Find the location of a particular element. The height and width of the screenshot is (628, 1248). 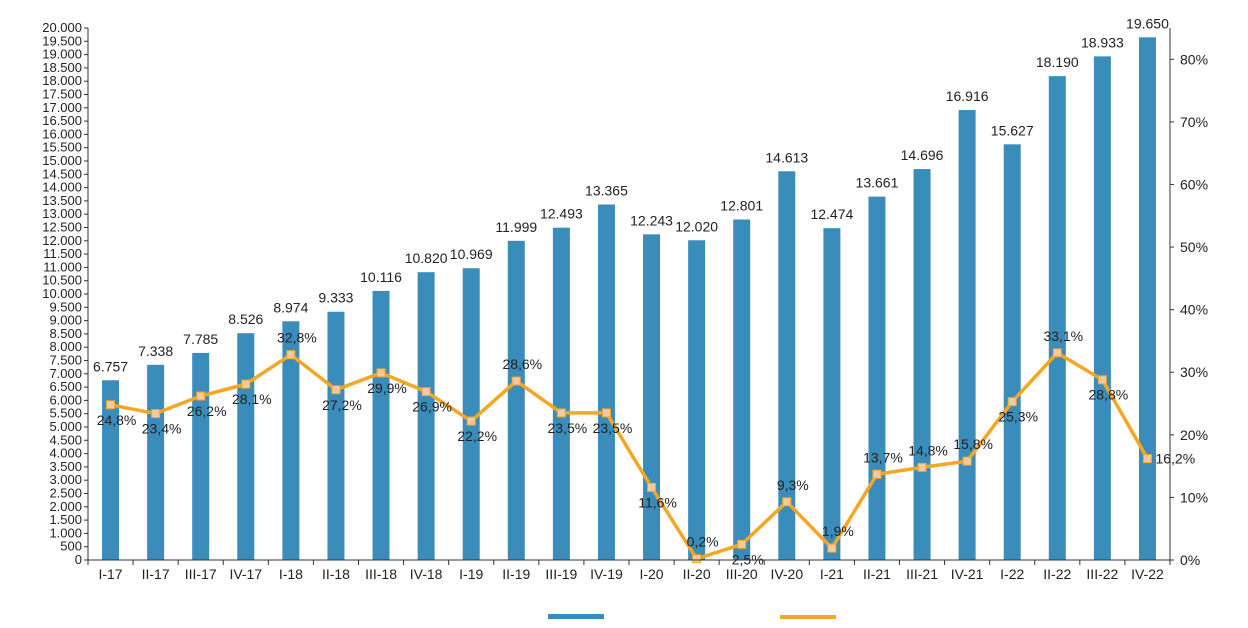

left-tick-label: 13.500 is located at coordinates (62, 200).